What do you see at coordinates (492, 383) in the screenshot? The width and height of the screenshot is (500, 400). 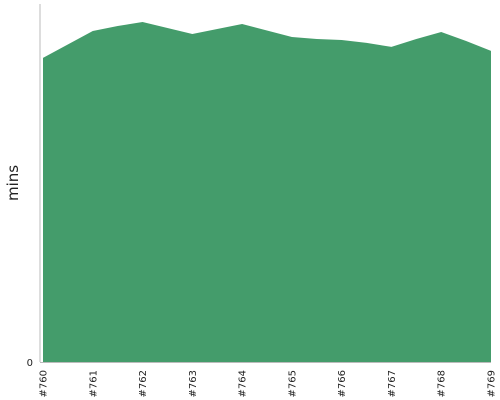 I see `x-tick-label: #769` at bounding box center [492, 383].